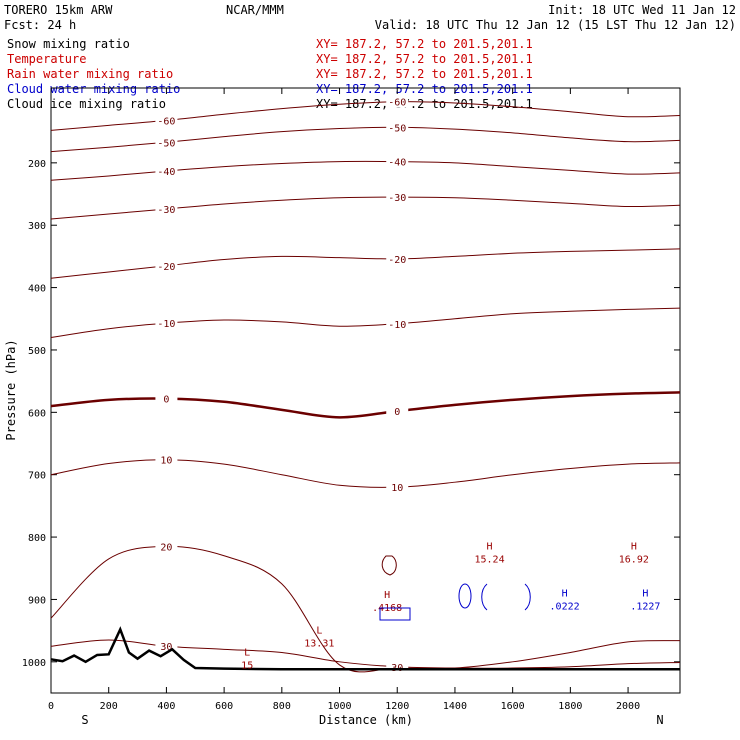 The image size is (740, 740). I want to click on legend-snow-range: XY= 187.2, 57.2 to 201.5,201.1, so click(424, 44).